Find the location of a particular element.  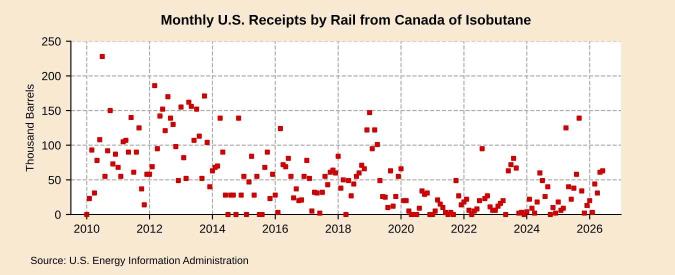

y-tick-label: 100 is located at coordinates (51, 145).